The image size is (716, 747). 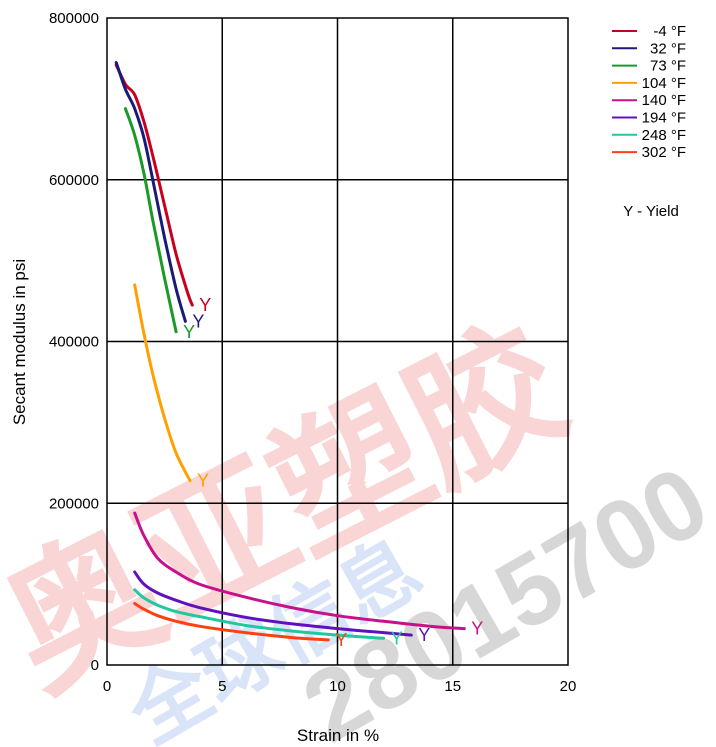 I want to click on legend-label-0: -4 °F, so click(x=669, y=31).